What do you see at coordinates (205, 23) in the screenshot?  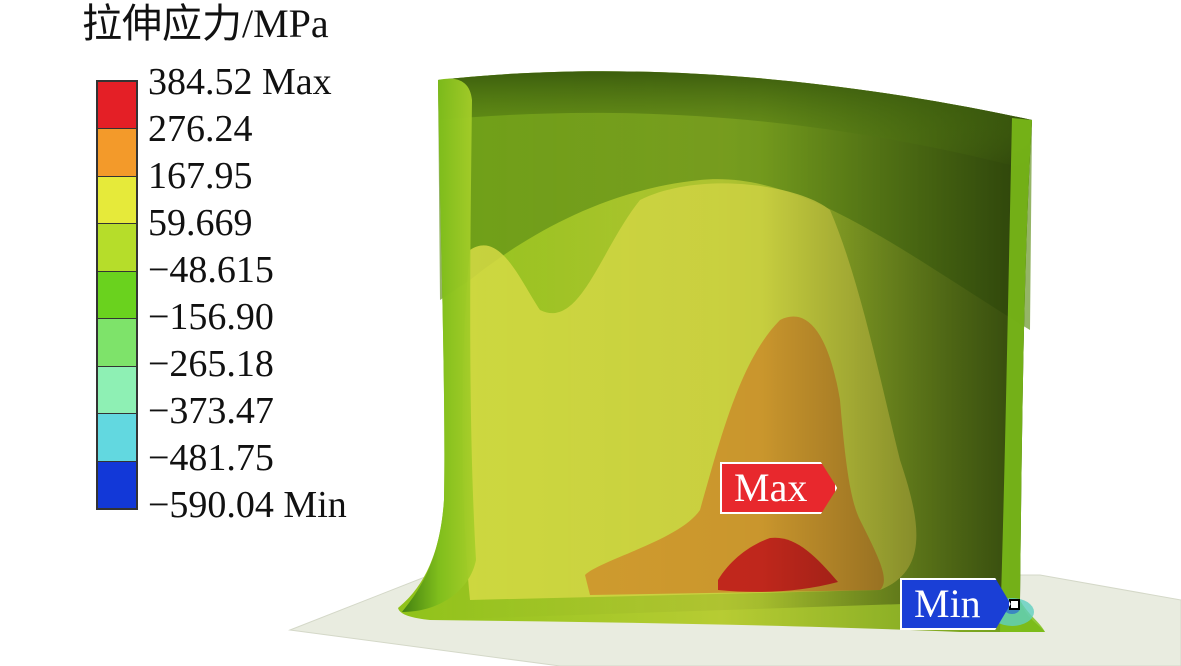 I see `legend-title: 拉伸应力/MPa` at bounding box center [205, 23].